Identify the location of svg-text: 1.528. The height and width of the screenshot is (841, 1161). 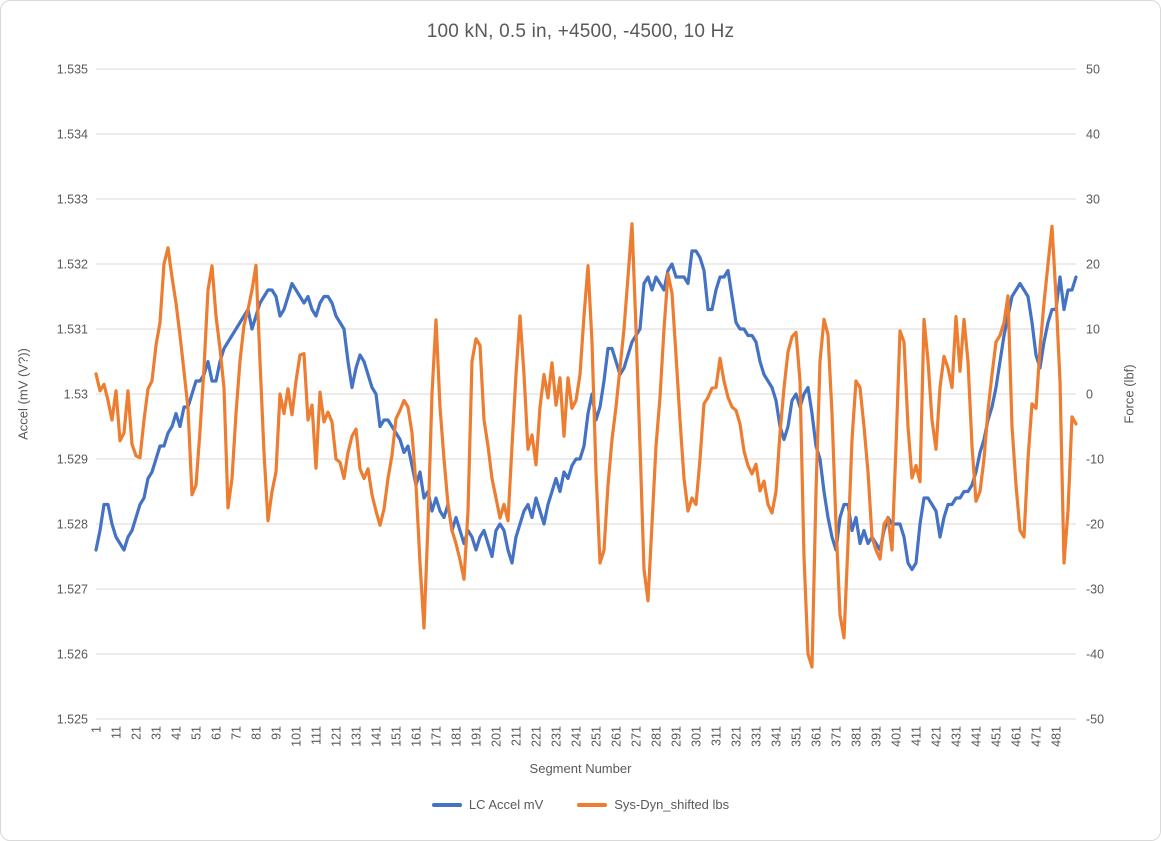
(72, 525).